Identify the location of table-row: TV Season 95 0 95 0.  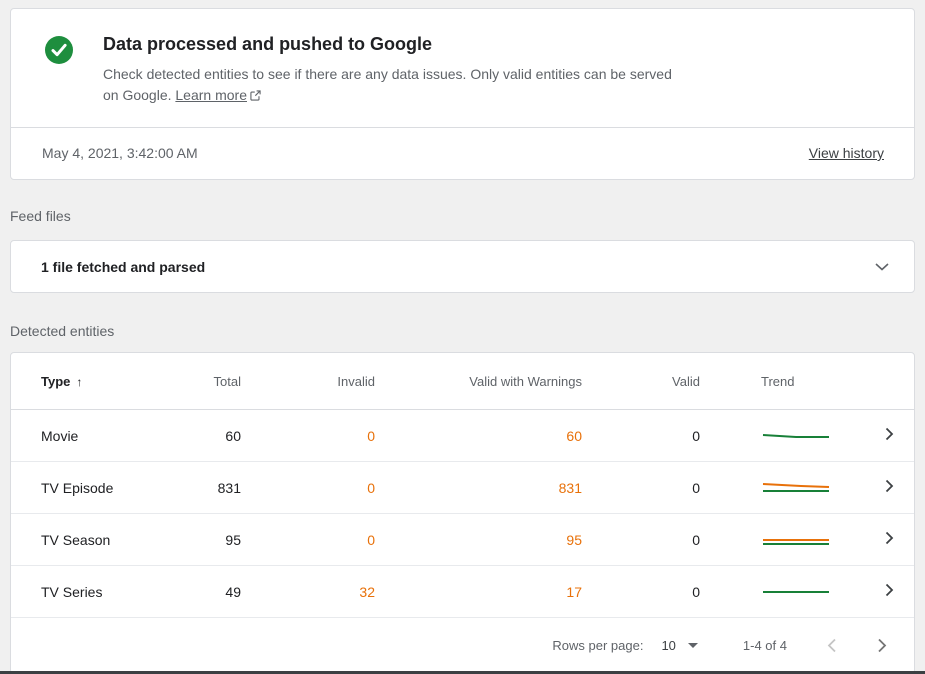
(462, 540).